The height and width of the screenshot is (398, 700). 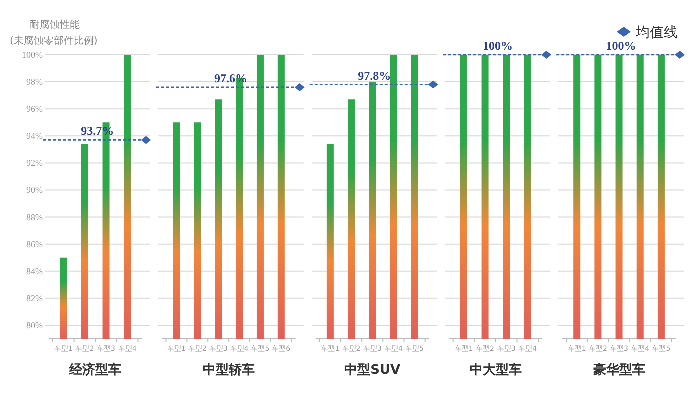 What do you see at coordinates (35, 298) in the screenshot?
I see `y-tick-label: 82%` at bounding box center [35, 298].